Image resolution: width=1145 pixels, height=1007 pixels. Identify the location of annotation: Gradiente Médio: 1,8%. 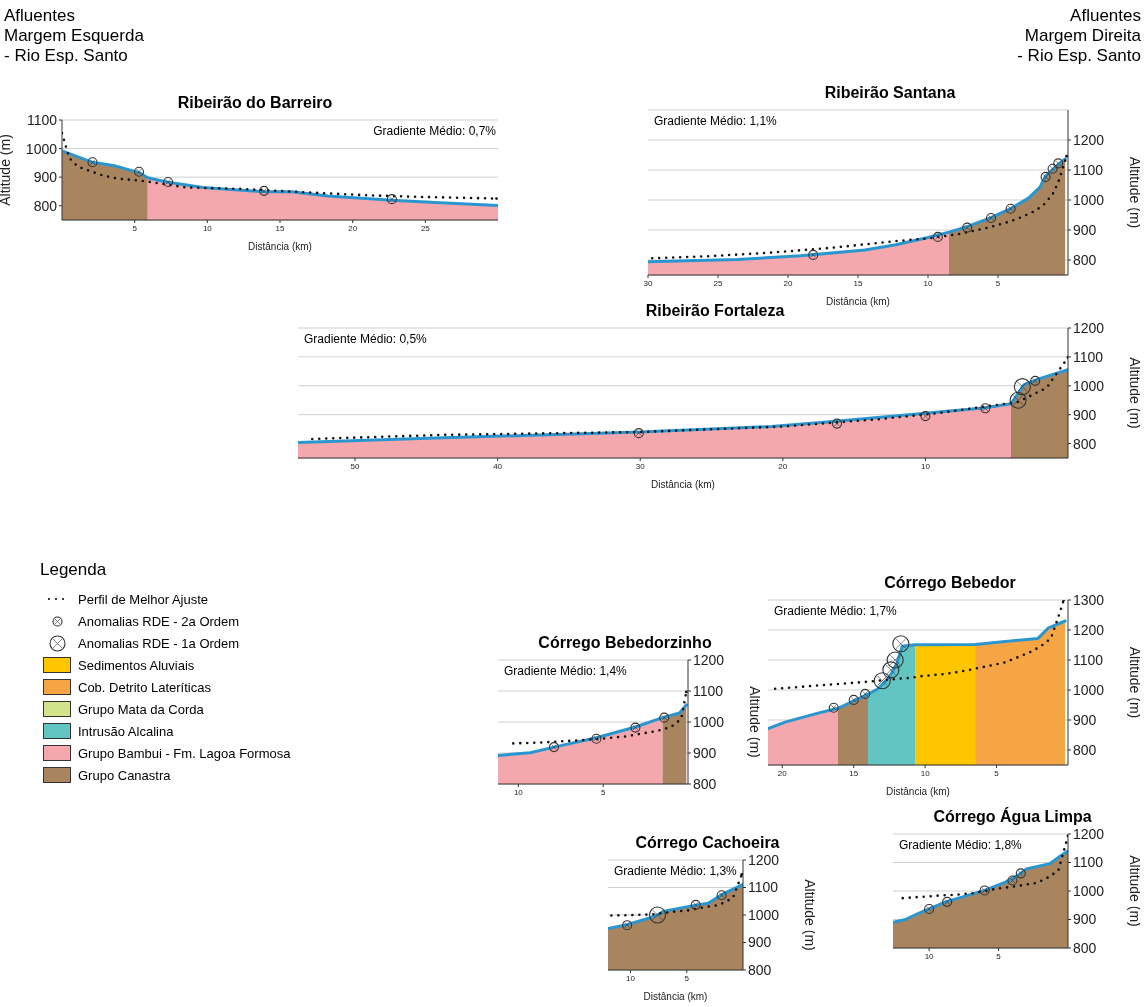
(960, 845).